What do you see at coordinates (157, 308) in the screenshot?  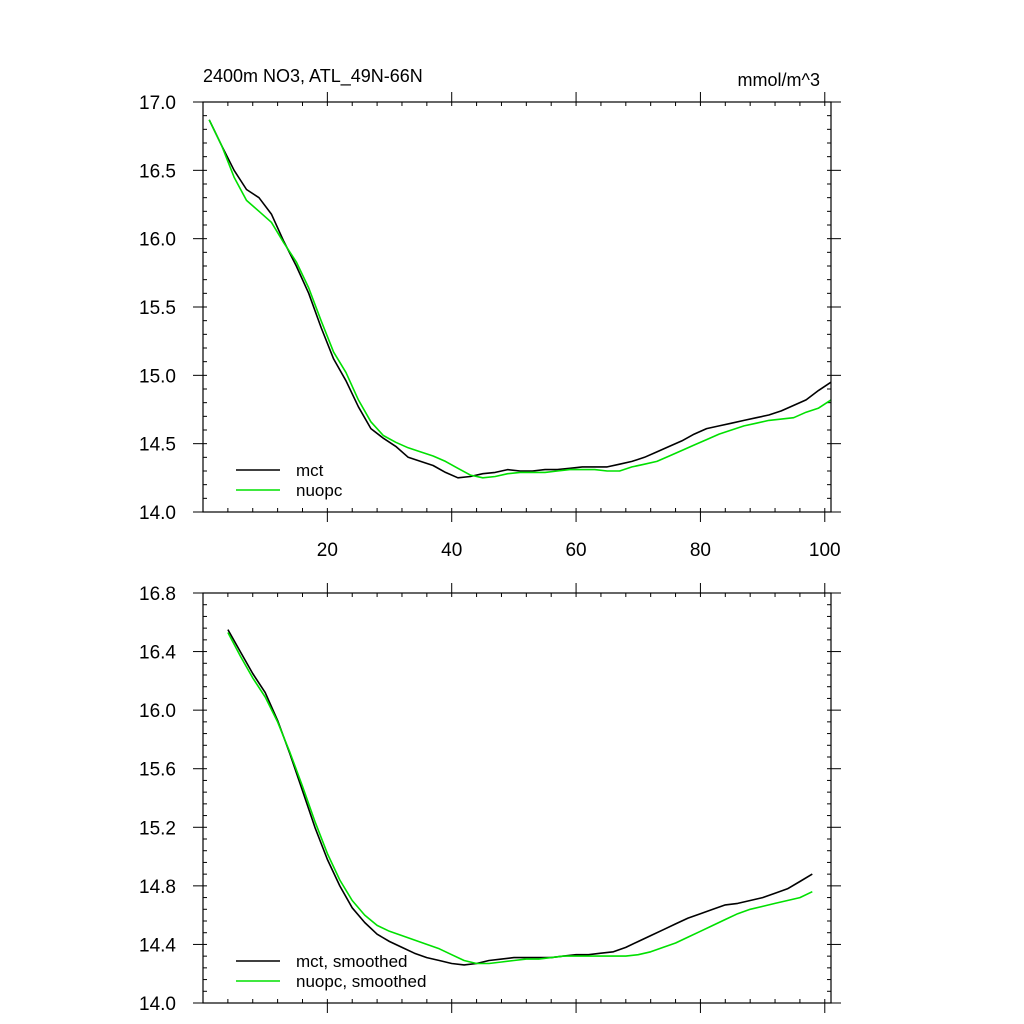 I see `y-tick-label: 15.5` at bounding box center [157, 308].